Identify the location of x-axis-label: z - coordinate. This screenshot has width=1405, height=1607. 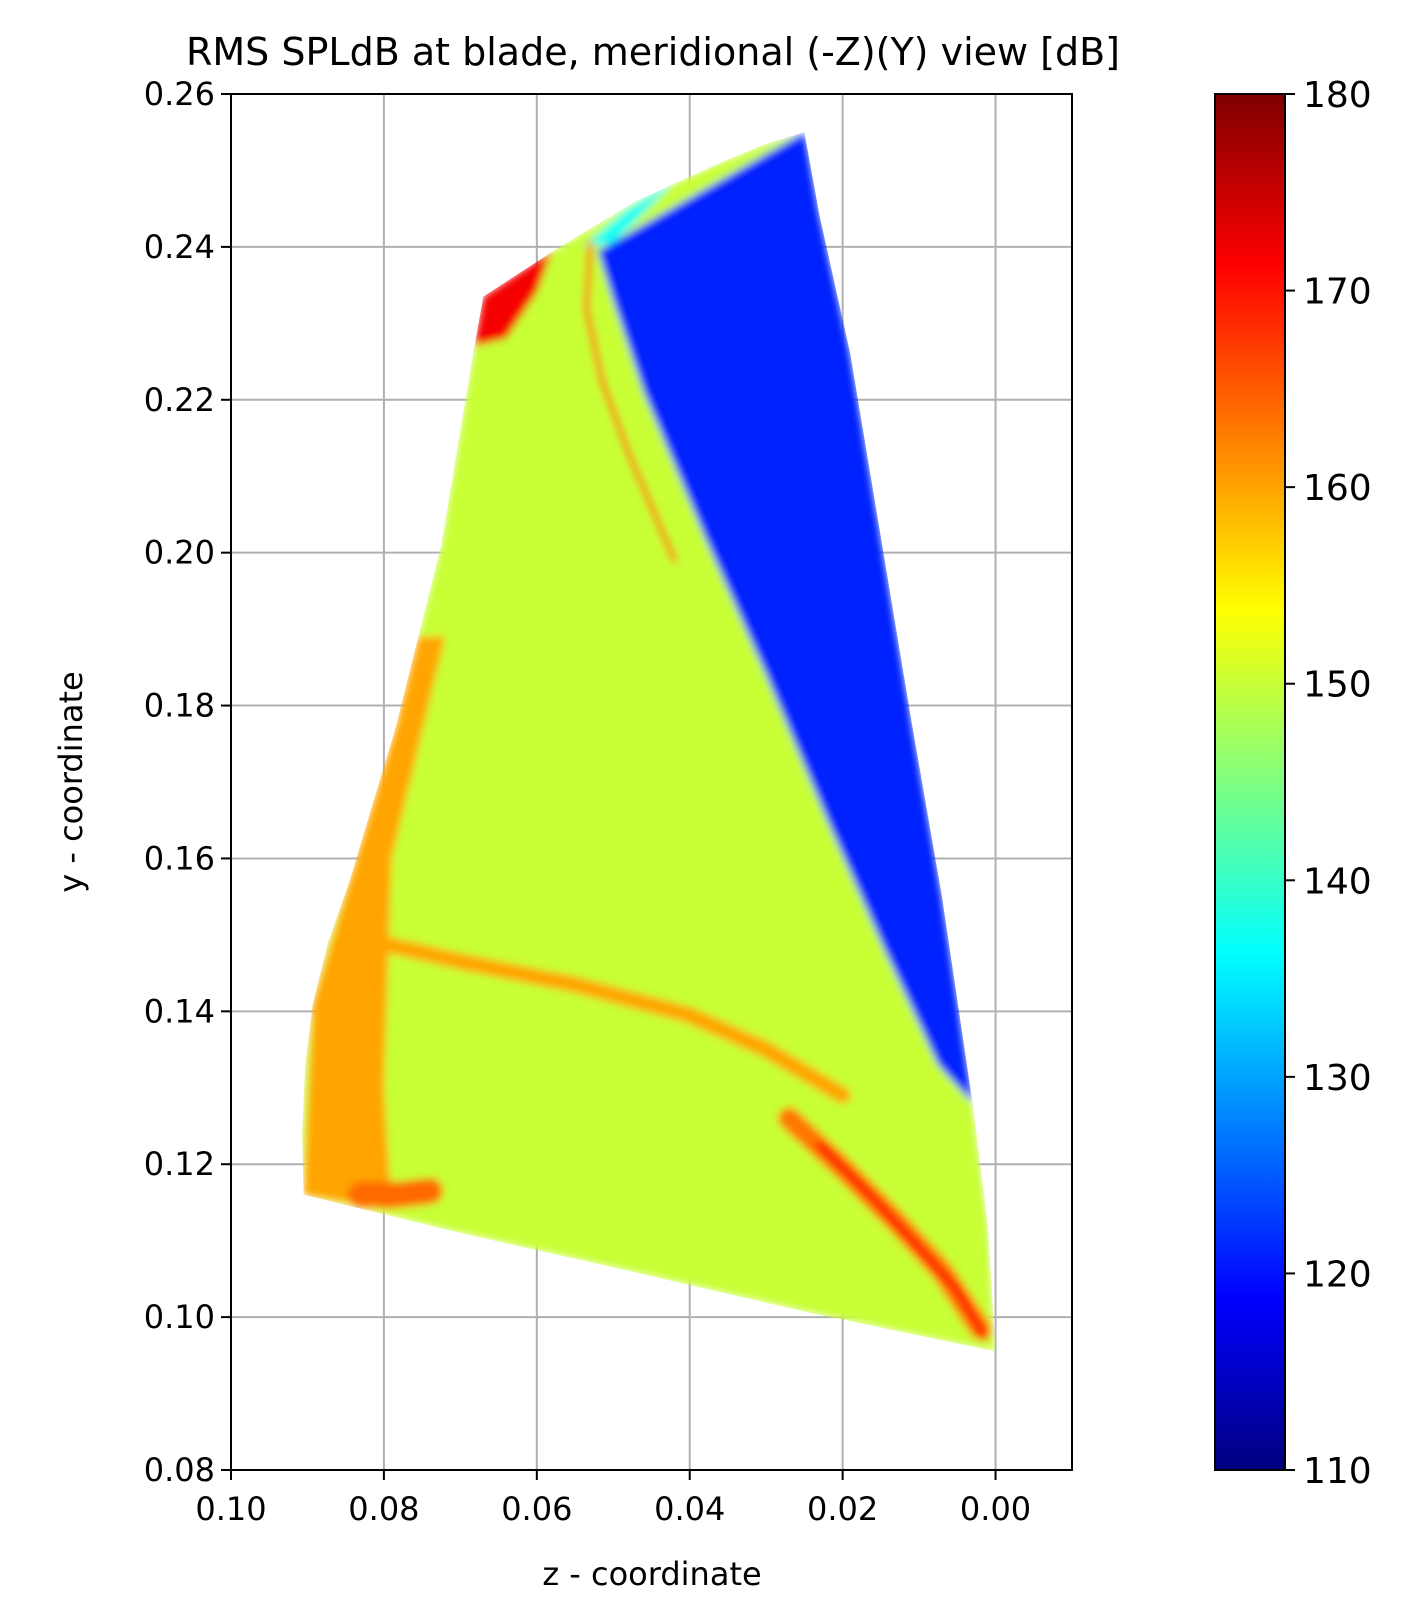
(651, 1574).